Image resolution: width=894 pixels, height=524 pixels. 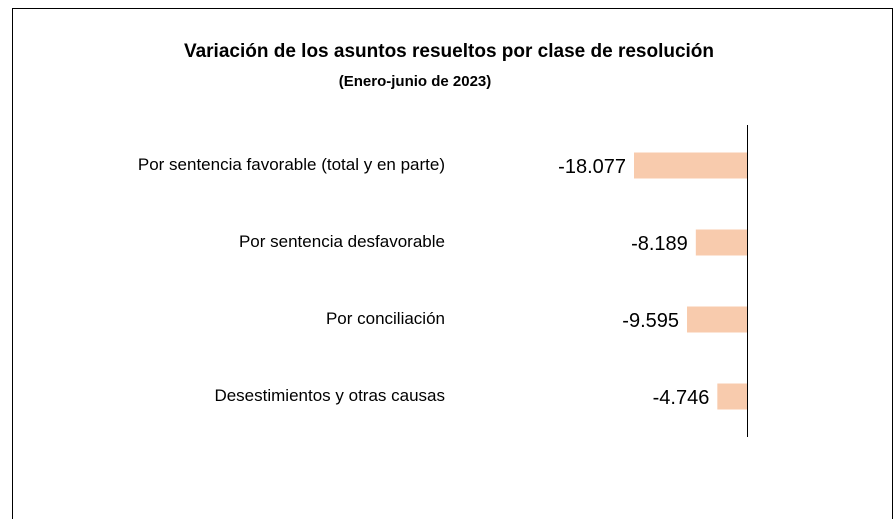 I want to click on category-label: Por conciliación, so click(x=385, y=318).